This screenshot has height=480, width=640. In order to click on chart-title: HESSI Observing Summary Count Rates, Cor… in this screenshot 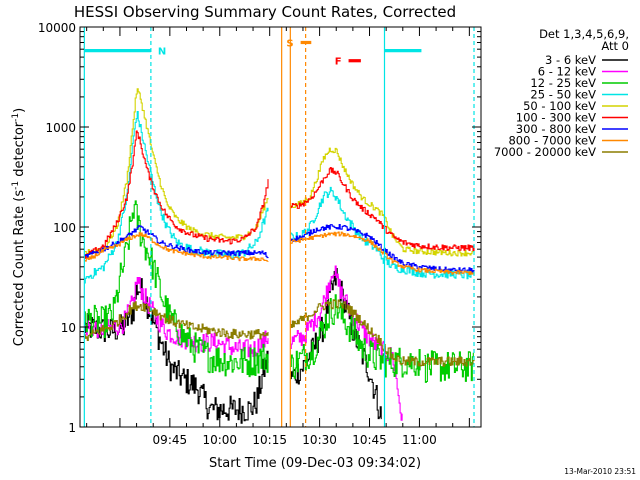, I will do `click(265, 12)`.